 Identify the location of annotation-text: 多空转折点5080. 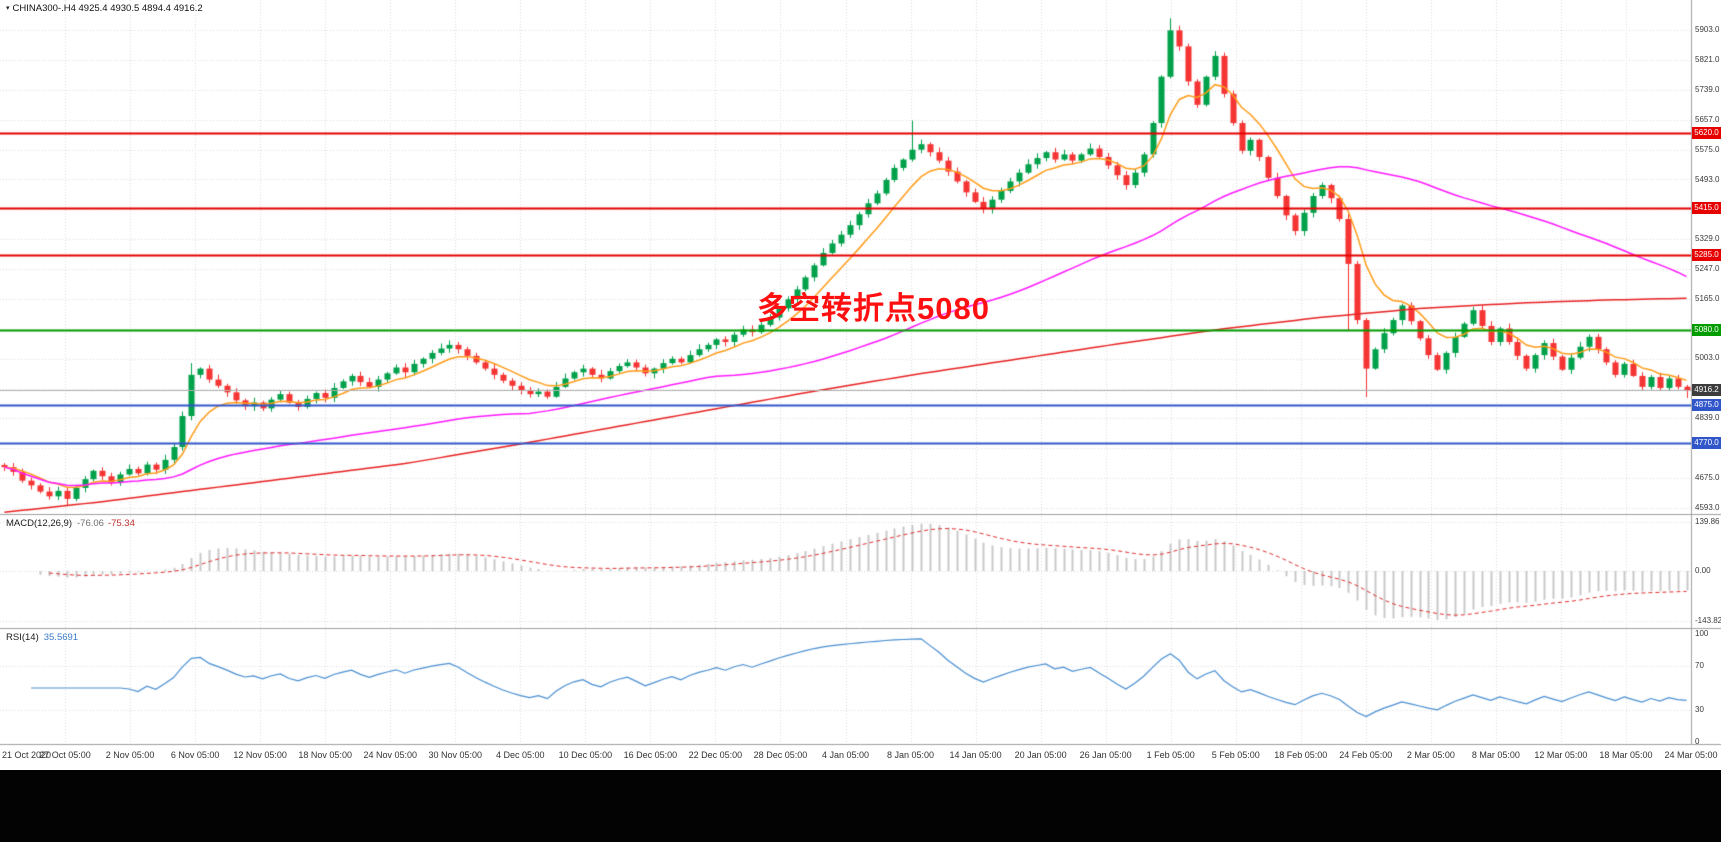
(873, 308).